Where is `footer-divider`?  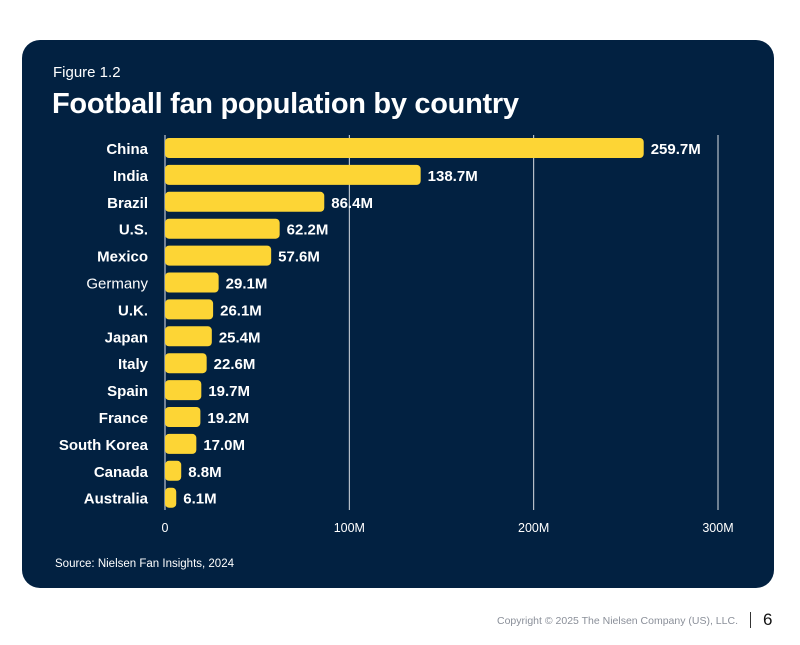 footer-divider is located at coordinates (750, 620).